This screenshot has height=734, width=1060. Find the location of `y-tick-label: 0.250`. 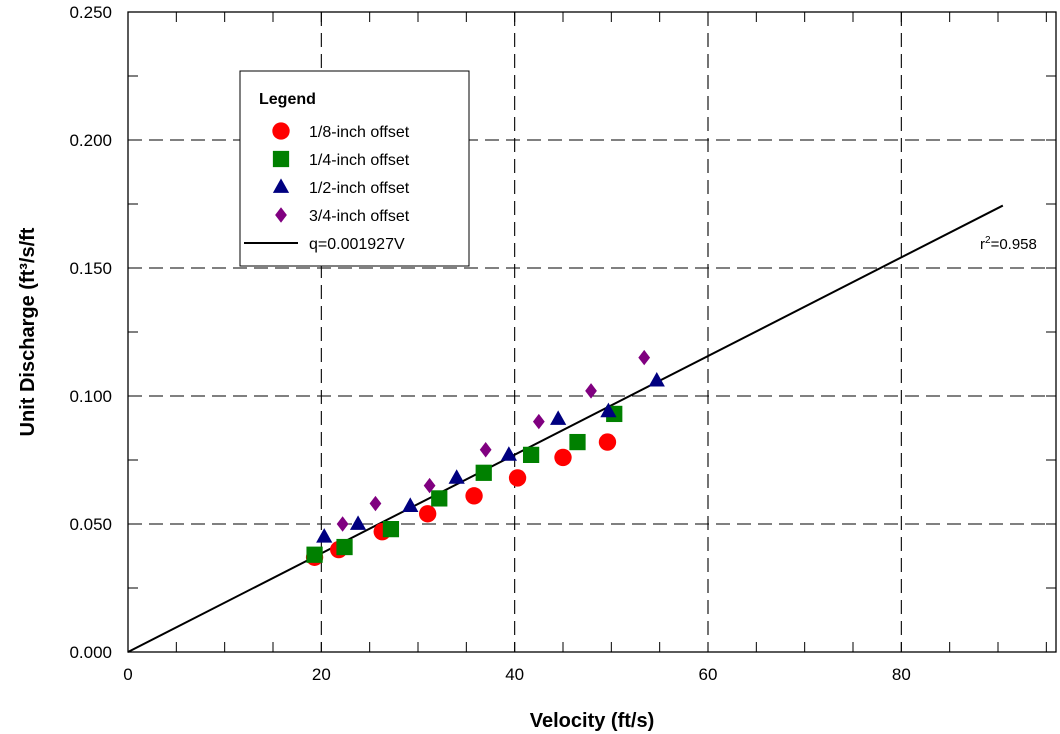

y-tick-label: 0.250 is located at coordinates (90, 12).